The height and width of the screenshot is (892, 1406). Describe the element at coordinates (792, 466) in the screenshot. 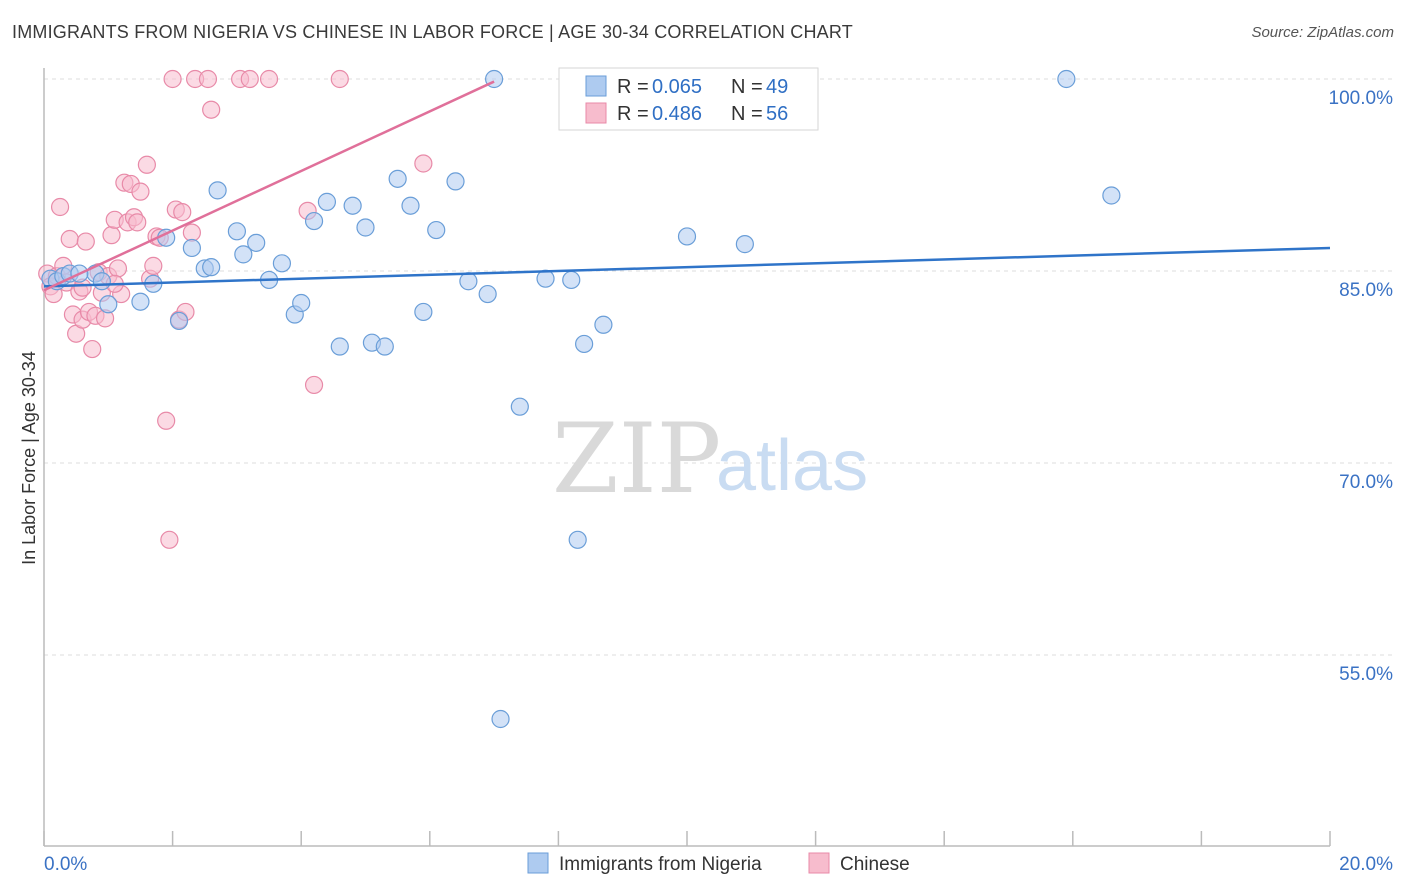

I see `watermark-atlas: atlas` at that location.